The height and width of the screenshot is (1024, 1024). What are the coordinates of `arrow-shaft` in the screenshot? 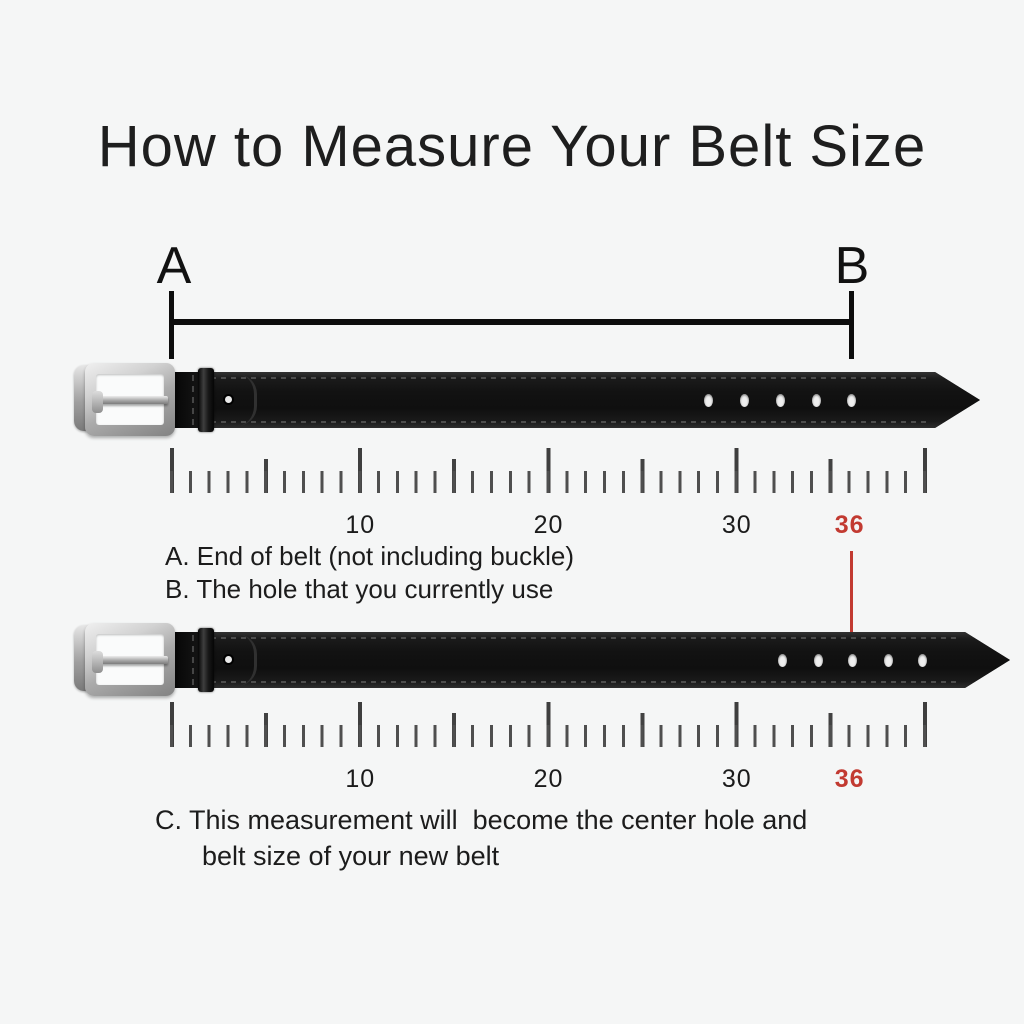 It's located at (851, 594).